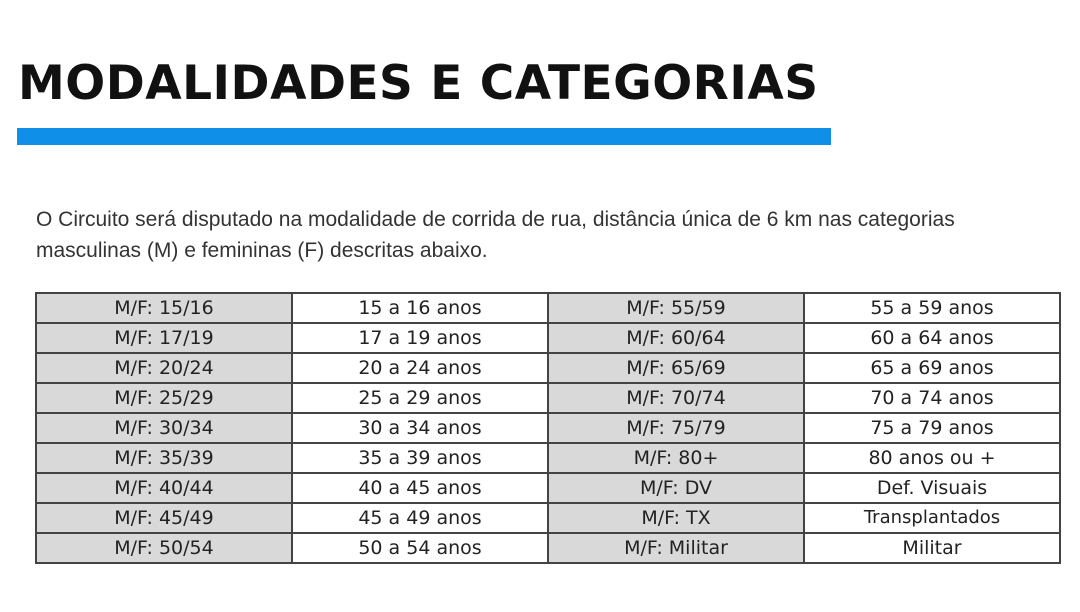 This screenshot has height=612, width=1080. What do you see at coordinates (164, 458) in the screenshot?
I see `category-code-cell: M/F: 35/39` at bounding box center [164, 458].